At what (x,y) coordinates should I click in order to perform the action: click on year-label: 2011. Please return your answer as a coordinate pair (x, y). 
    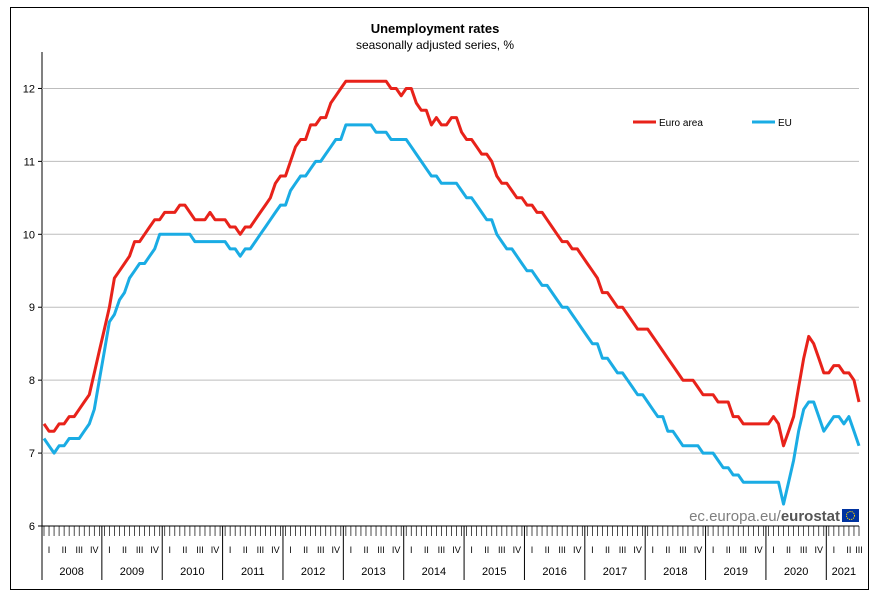
    Looking at the image, I should click on (253, 572).